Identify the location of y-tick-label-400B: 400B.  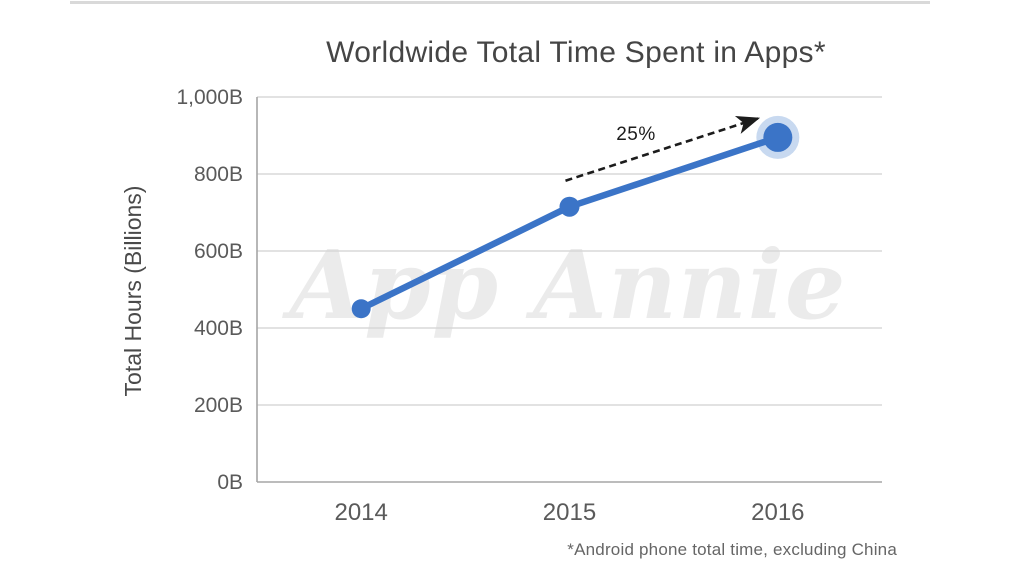
(218, 328).